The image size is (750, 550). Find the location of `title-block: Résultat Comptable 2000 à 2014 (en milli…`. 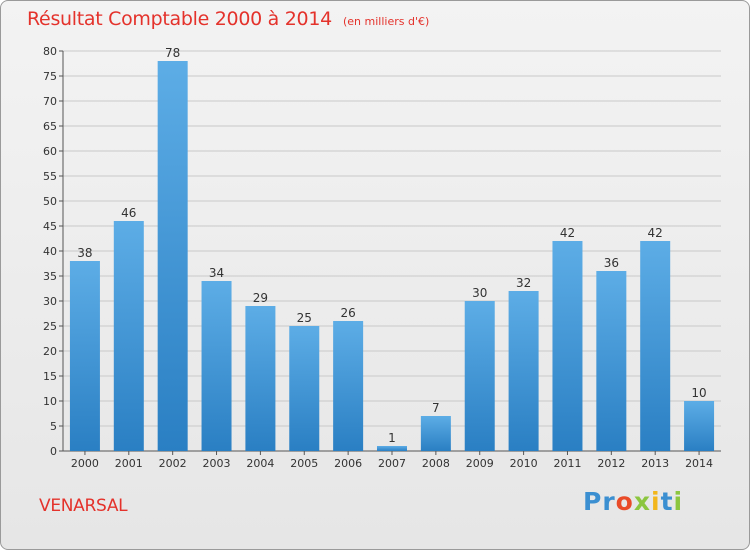

title-block: Résultat Comptable 2000 à 2014 (en milli… is located at coordinates (228, 19).